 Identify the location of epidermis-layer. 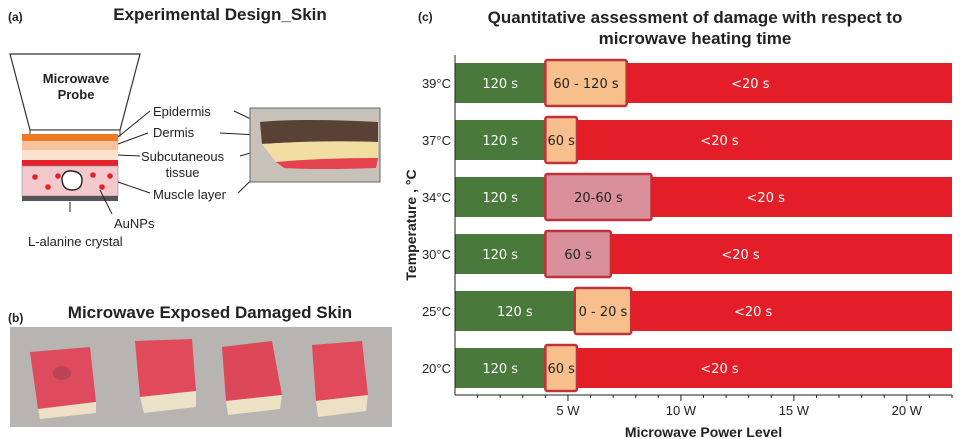
(70, 137).